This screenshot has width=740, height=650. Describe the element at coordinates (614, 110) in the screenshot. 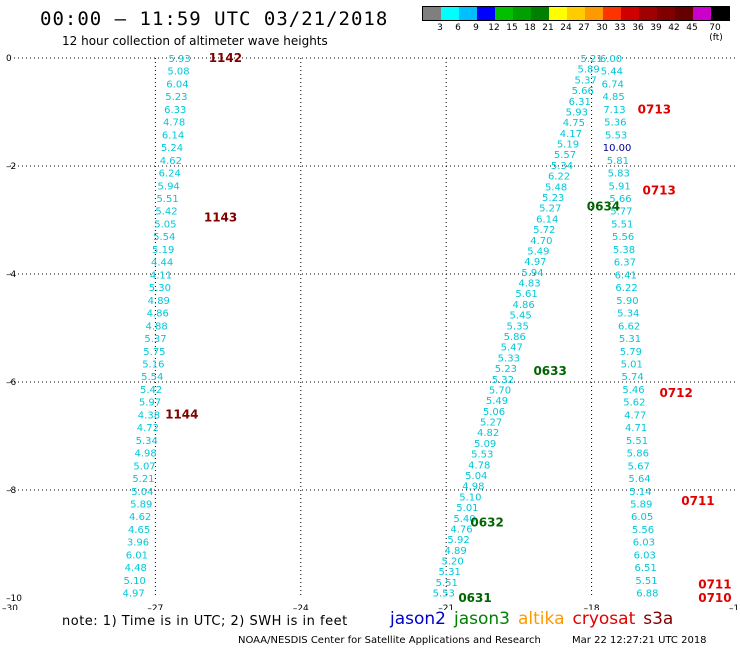

I see `swh-value: 7.13` at that location.